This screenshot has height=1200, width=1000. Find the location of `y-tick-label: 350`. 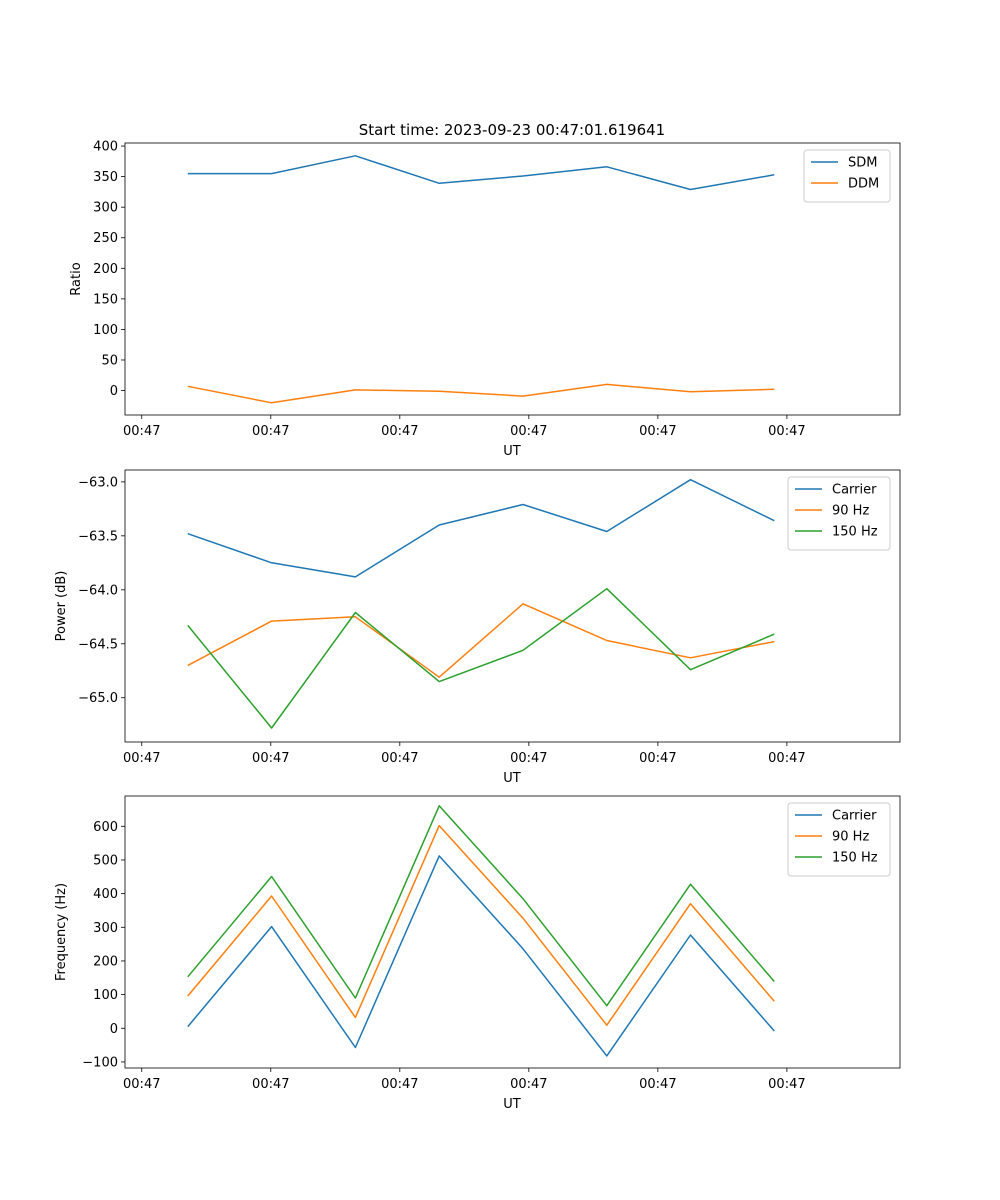

y-tick-label: 350 is located at coordinates (105, 177).